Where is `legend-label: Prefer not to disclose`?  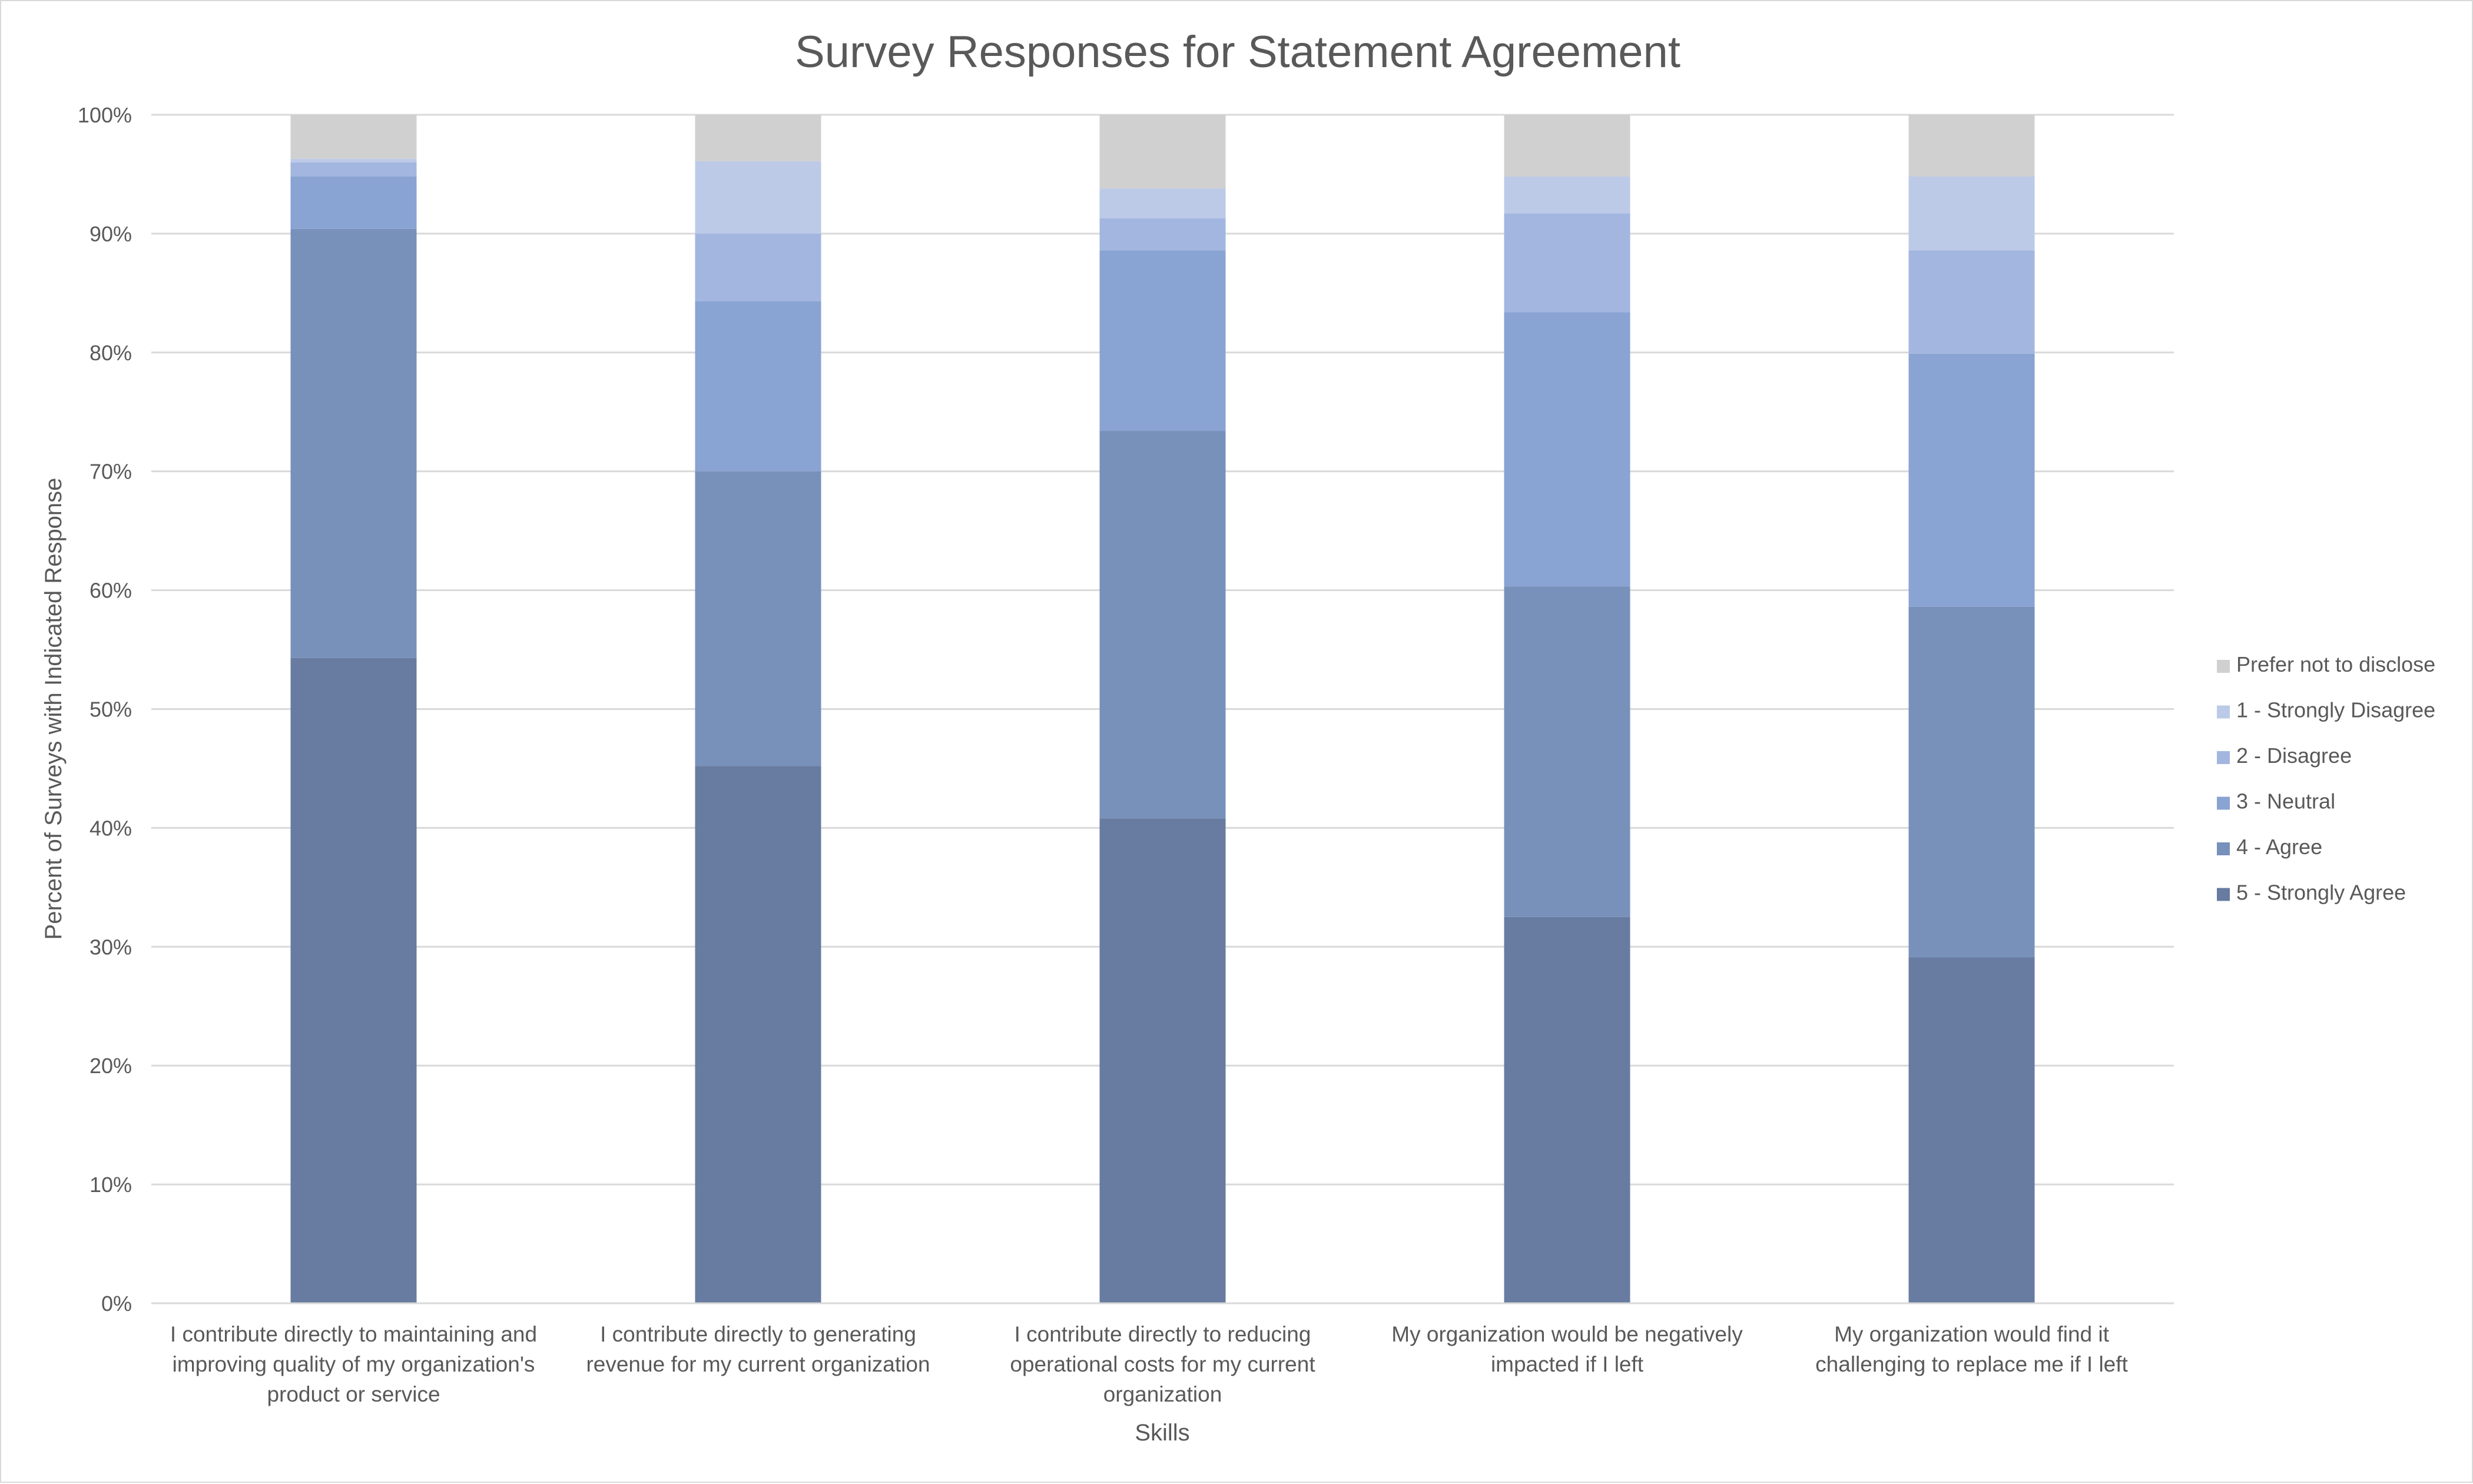
legend-label: Prefer not to disclose is located at coordinates (2335, 664).